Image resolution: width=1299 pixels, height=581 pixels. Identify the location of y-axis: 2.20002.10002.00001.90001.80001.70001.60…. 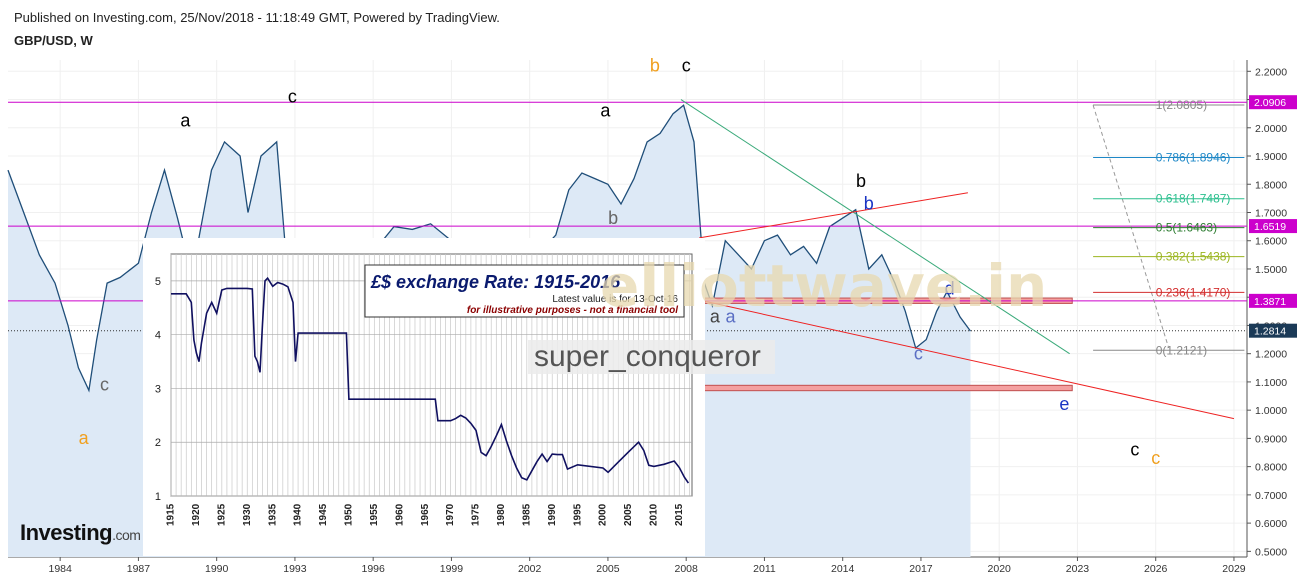
(1272, 312).